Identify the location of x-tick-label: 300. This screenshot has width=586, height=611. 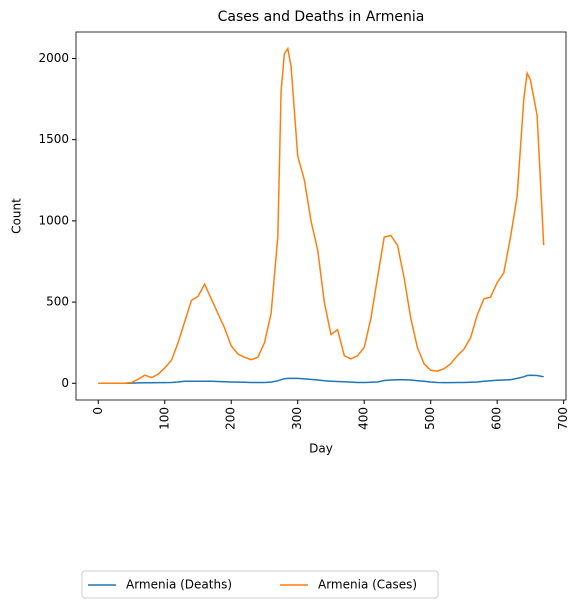
(297, 418).